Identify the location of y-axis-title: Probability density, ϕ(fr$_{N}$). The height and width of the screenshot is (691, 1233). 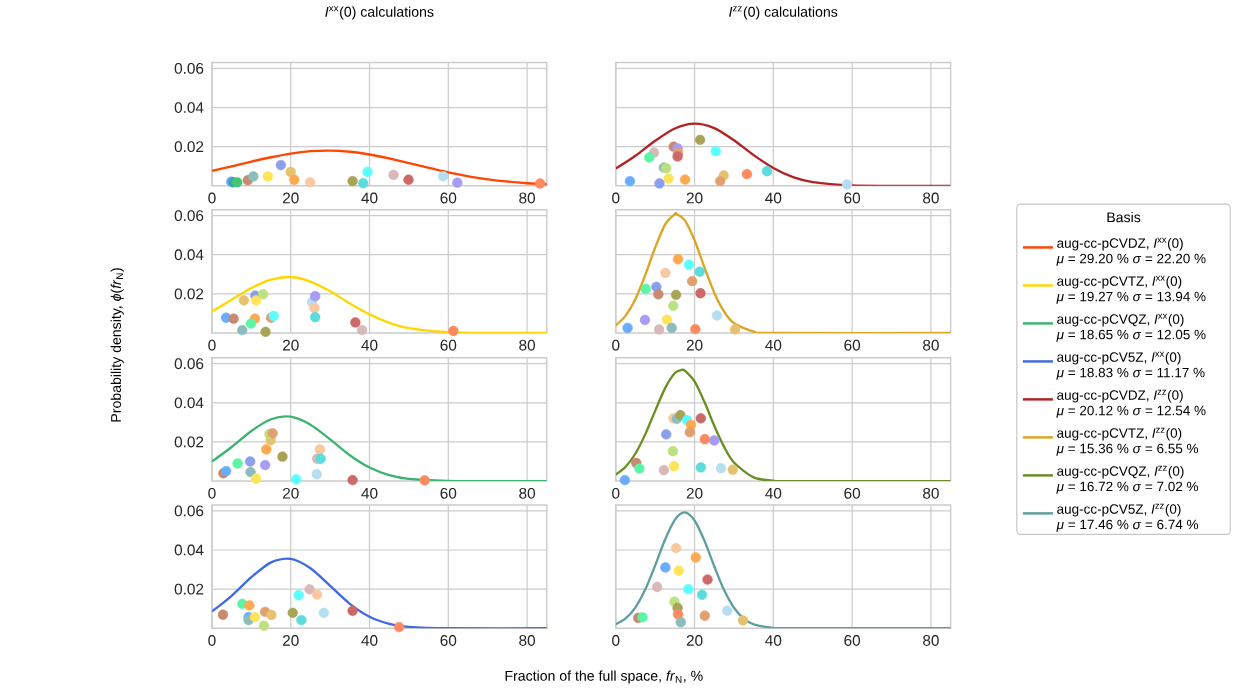
(117, 345).